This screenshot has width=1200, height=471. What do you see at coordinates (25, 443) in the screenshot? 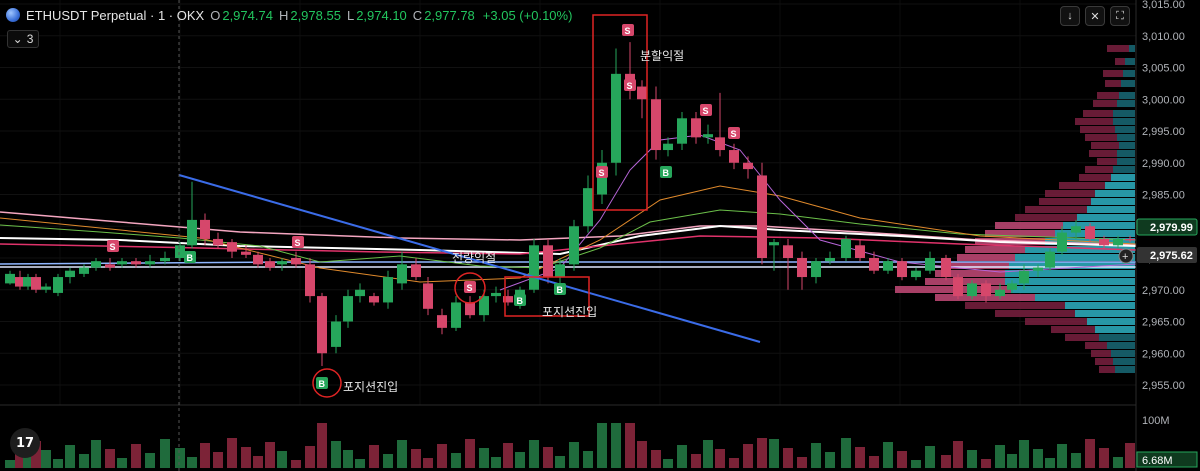
I see `tradingview-logo: 17` at bounding box center [25, 443].